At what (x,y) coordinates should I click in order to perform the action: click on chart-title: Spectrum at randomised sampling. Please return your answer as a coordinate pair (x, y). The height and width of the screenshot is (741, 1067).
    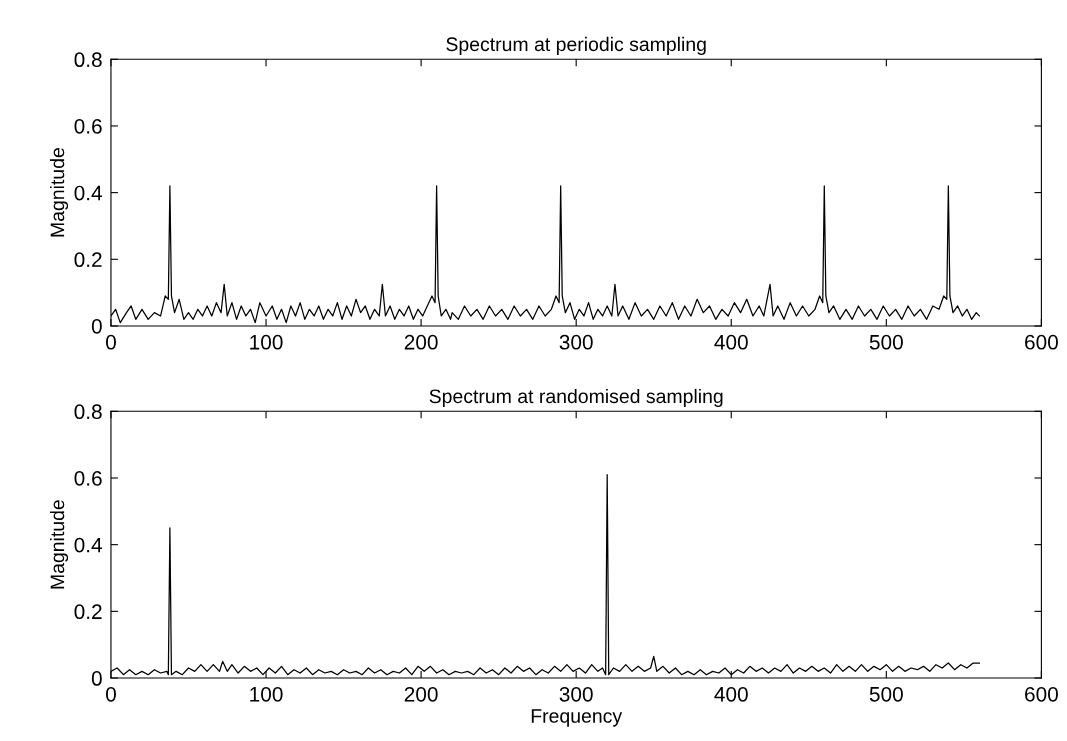
    Looking at the image, I should click on (576, 398).